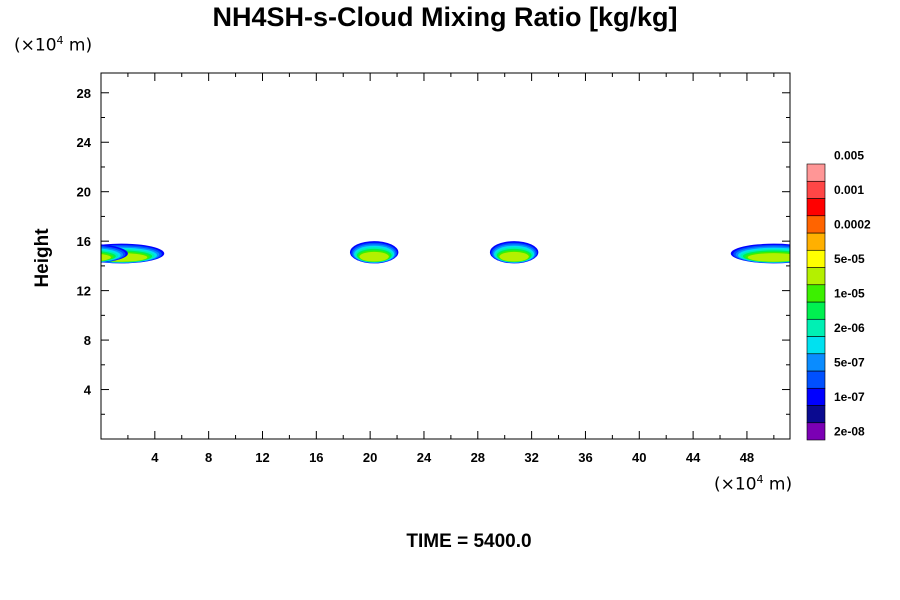 The image size is (900, 600). Describe the element at coordinates (735, 484) in the screenshot. I see `x-unit-prefix: (×10` at that location.